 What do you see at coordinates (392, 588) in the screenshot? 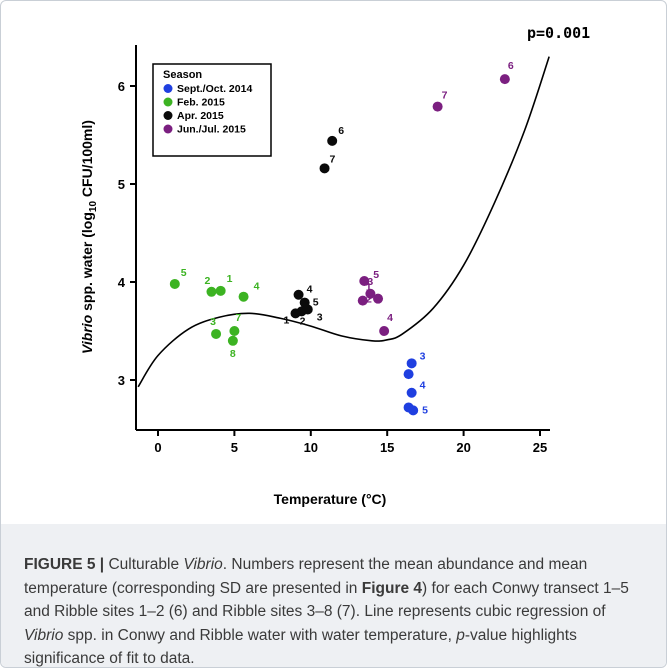
I see `caption-figure-ref: Figure 4` at bounding box center [392, 588].